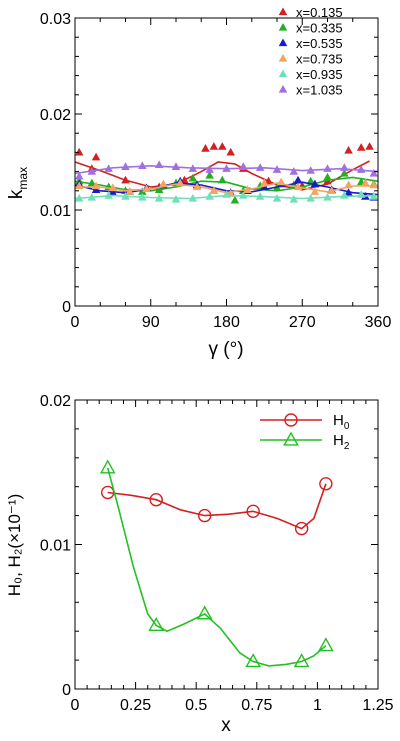 Image resolution: width=400 pixels, height=741 pixels. What do you see at coordinates (378, 322) in the screenshot?
I see `x-tick-label: 360` at bounding box center [378, 322].